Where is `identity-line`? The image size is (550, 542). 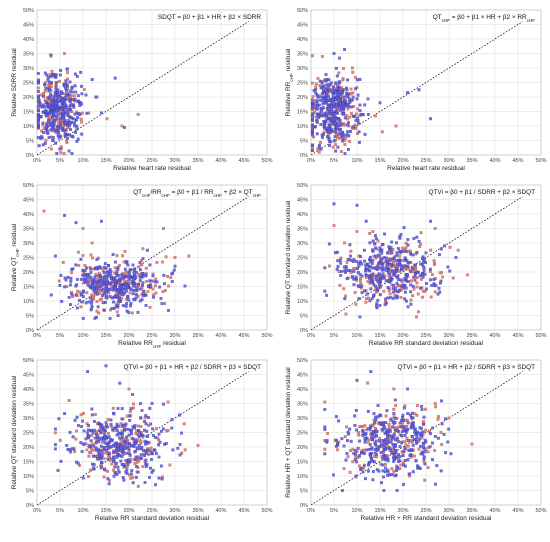
identity-line is located at coordinates (142, 438).